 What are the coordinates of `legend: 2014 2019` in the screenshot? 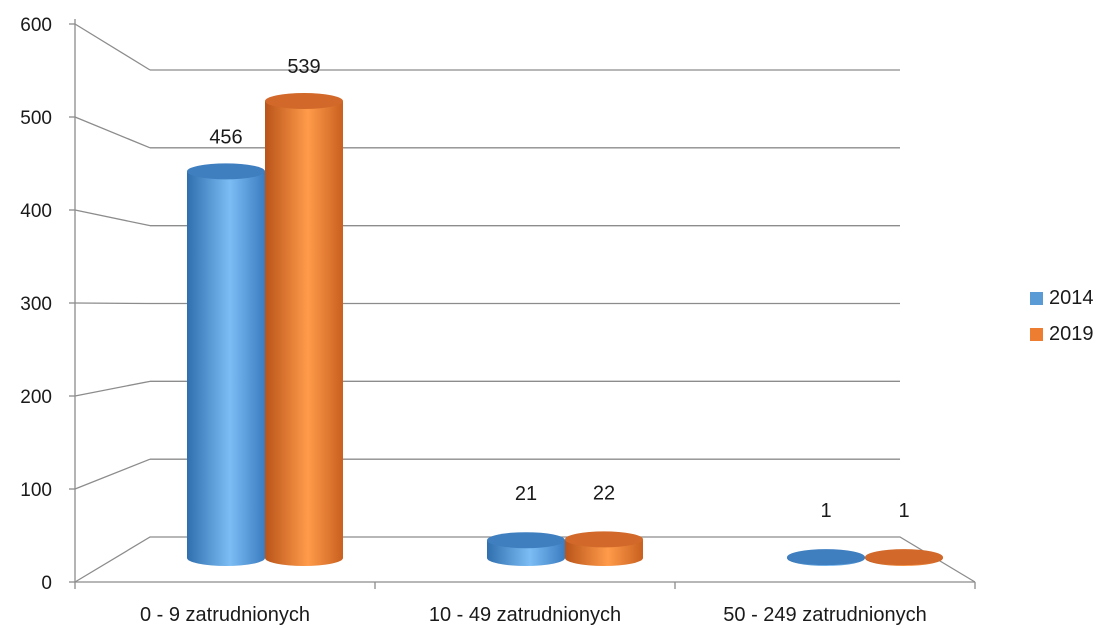 It's located at (1062, 321).